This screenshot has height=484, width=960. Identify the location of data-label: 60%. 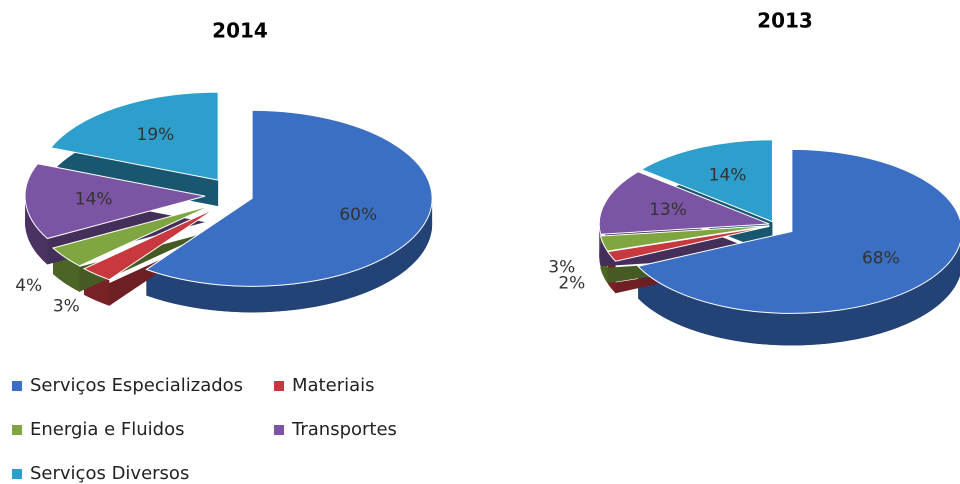
(358, 215).